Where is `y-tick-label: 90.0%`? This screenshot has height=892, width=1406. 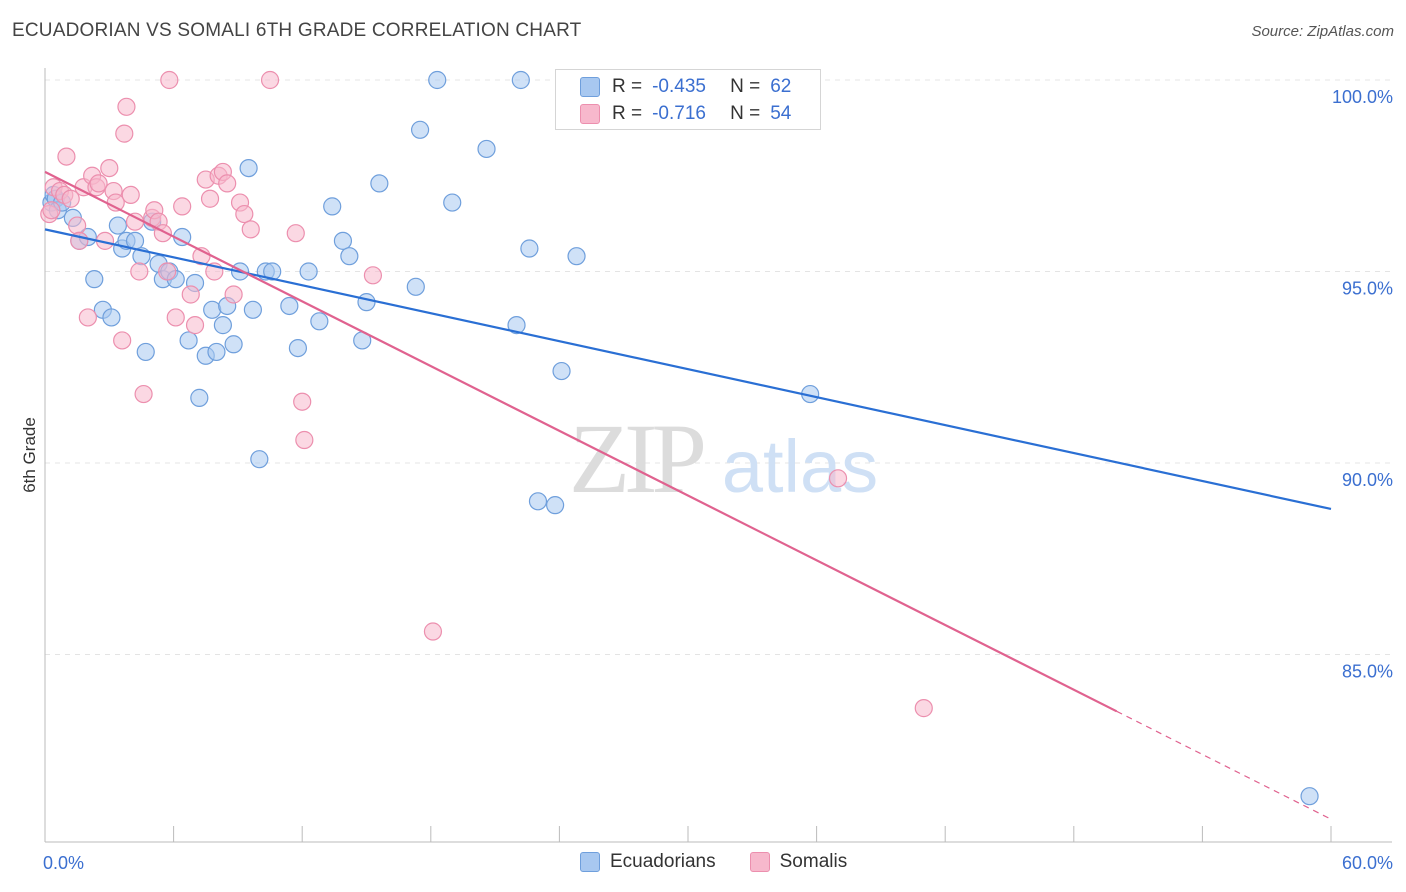 y-tick-label: 90.0% is located at coordinates (1367, 480).